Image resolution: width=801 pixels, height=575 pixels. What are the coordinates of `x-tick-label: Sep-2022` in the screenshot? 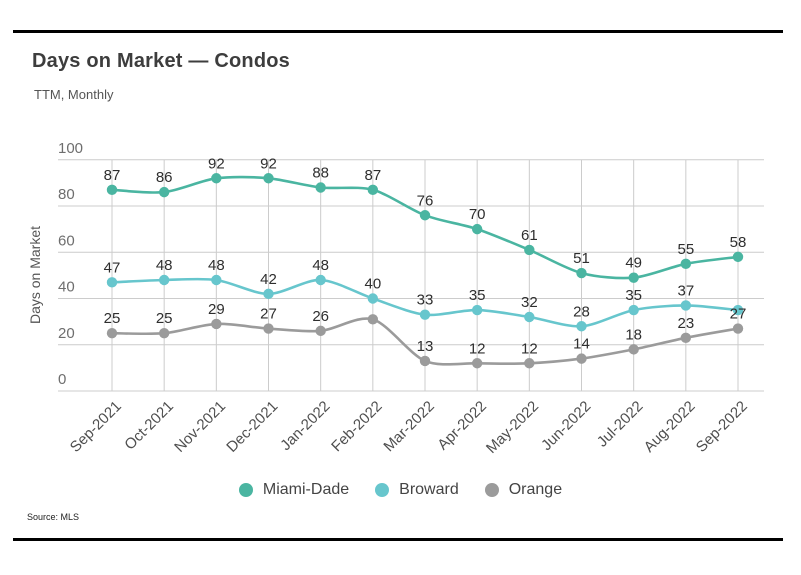 It's located at (722, 427).